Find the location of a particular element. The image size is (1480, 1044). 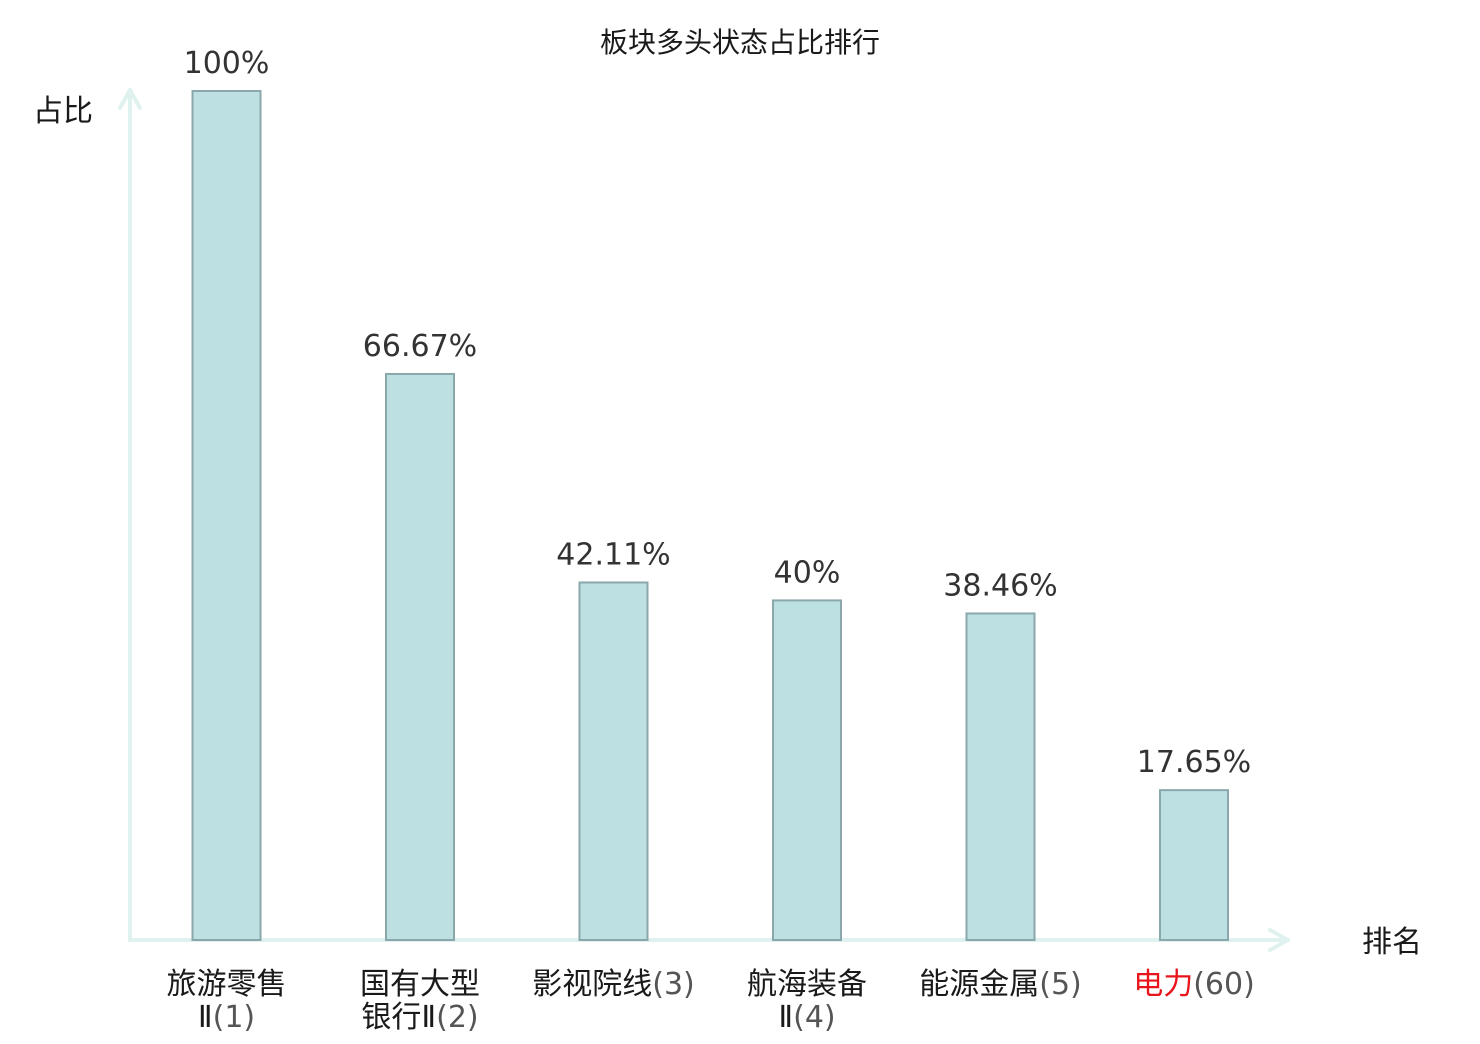

value-label: 38.46% is located at coordinates (1000, 585).